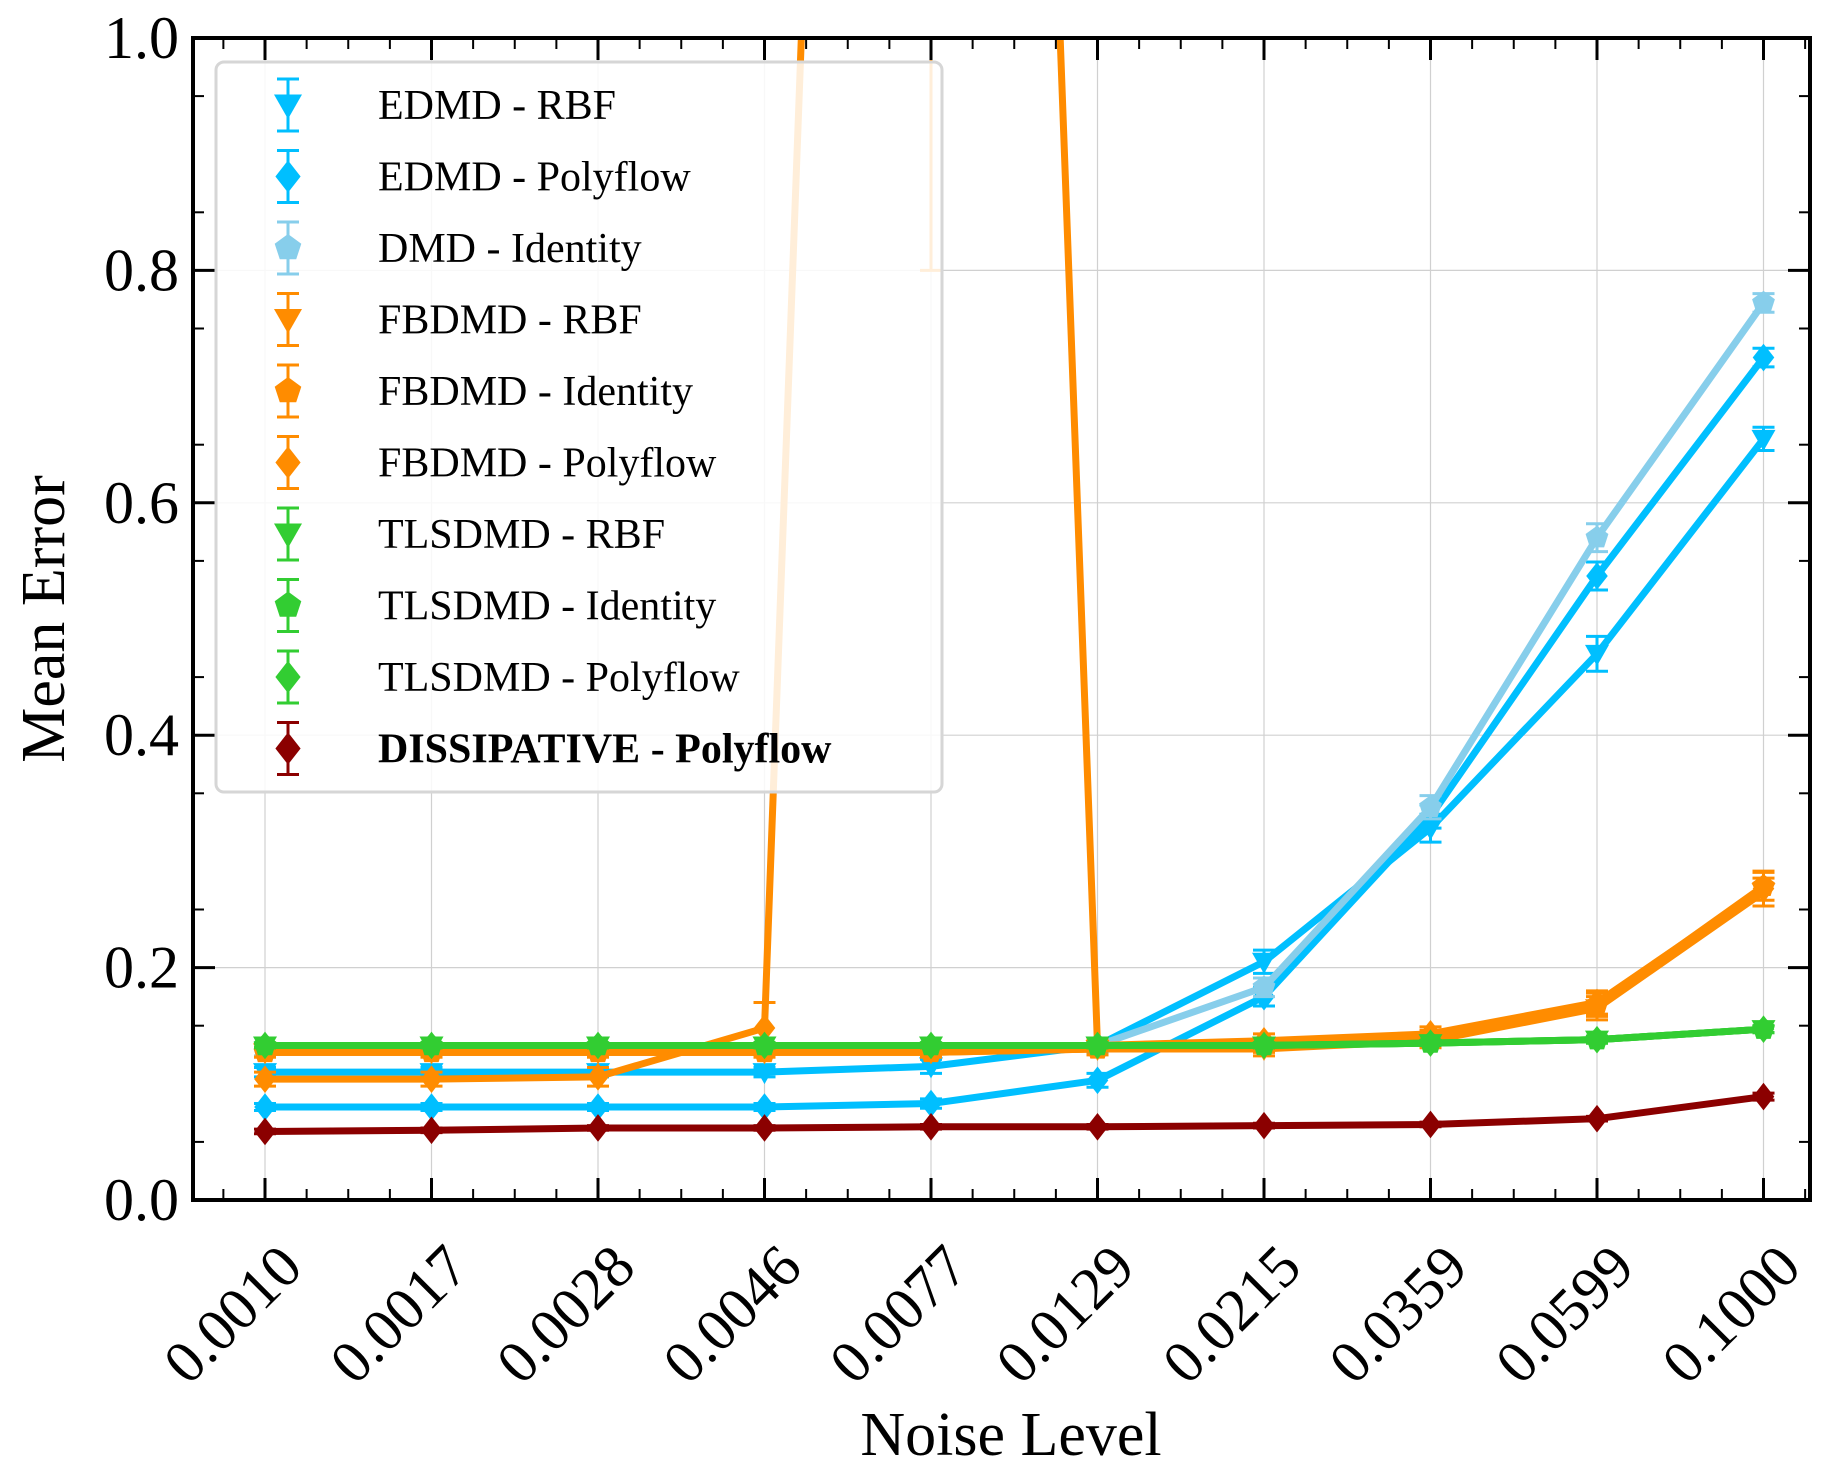 The image size is (1845, 1473). I want to click on y-tick-label: 0.8, so click(141, 270).